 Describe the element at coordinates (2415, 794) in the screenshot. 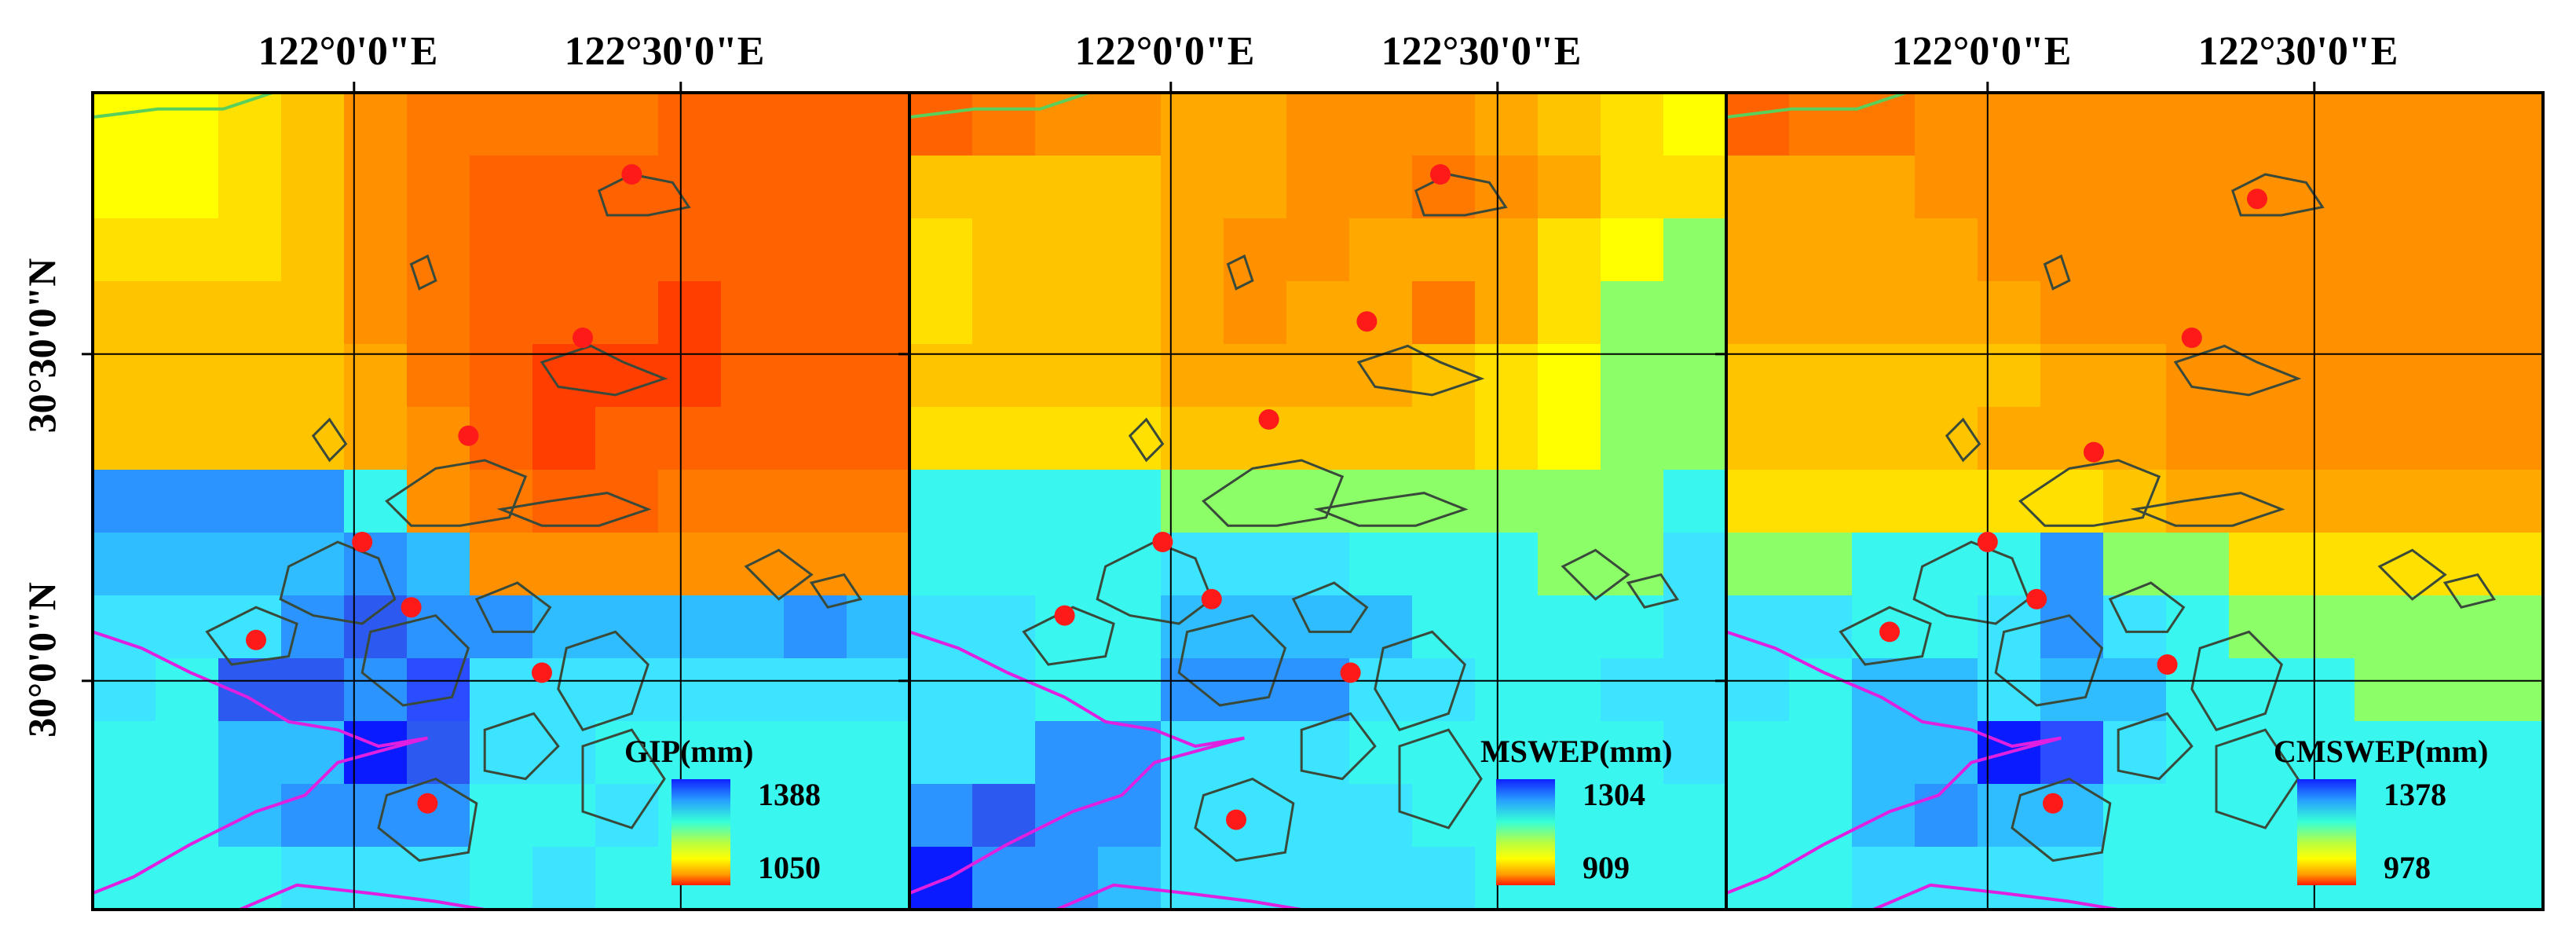

I see `legend-max-label: 1378` at that location.